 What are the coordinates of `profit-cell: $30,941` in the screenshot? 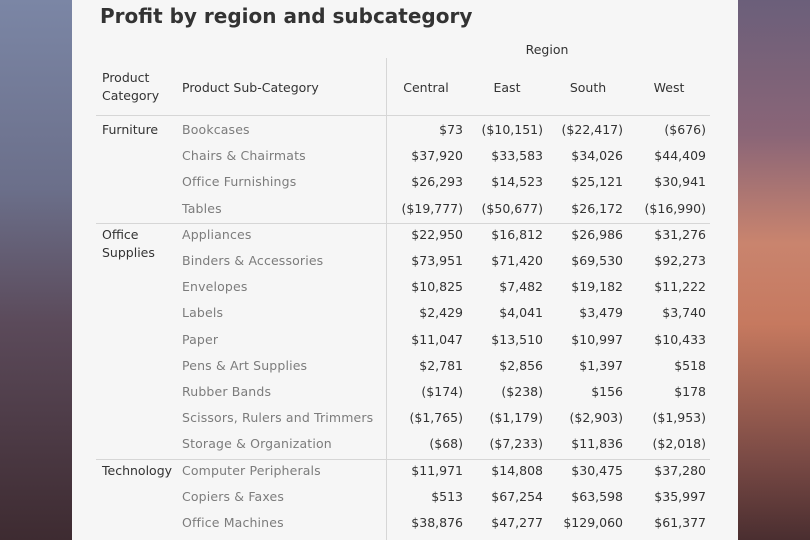 It's located at (680, 182).